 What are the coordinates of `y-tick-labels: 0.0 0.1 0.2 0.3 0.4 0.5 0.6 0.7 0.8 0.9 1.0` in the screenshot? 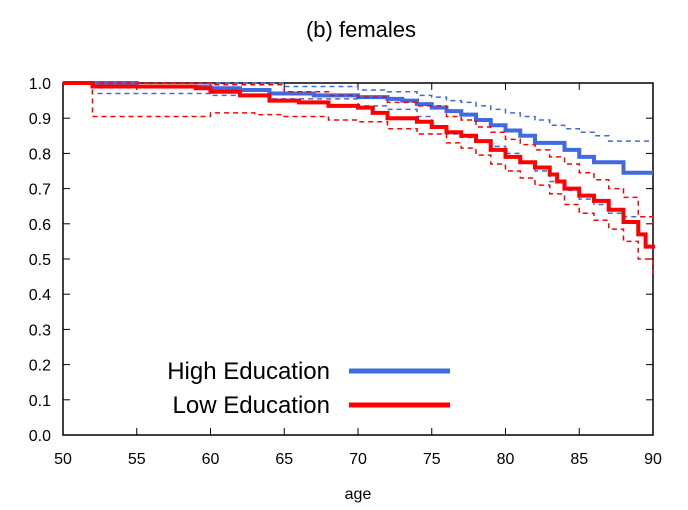 It's located at (40, 260).